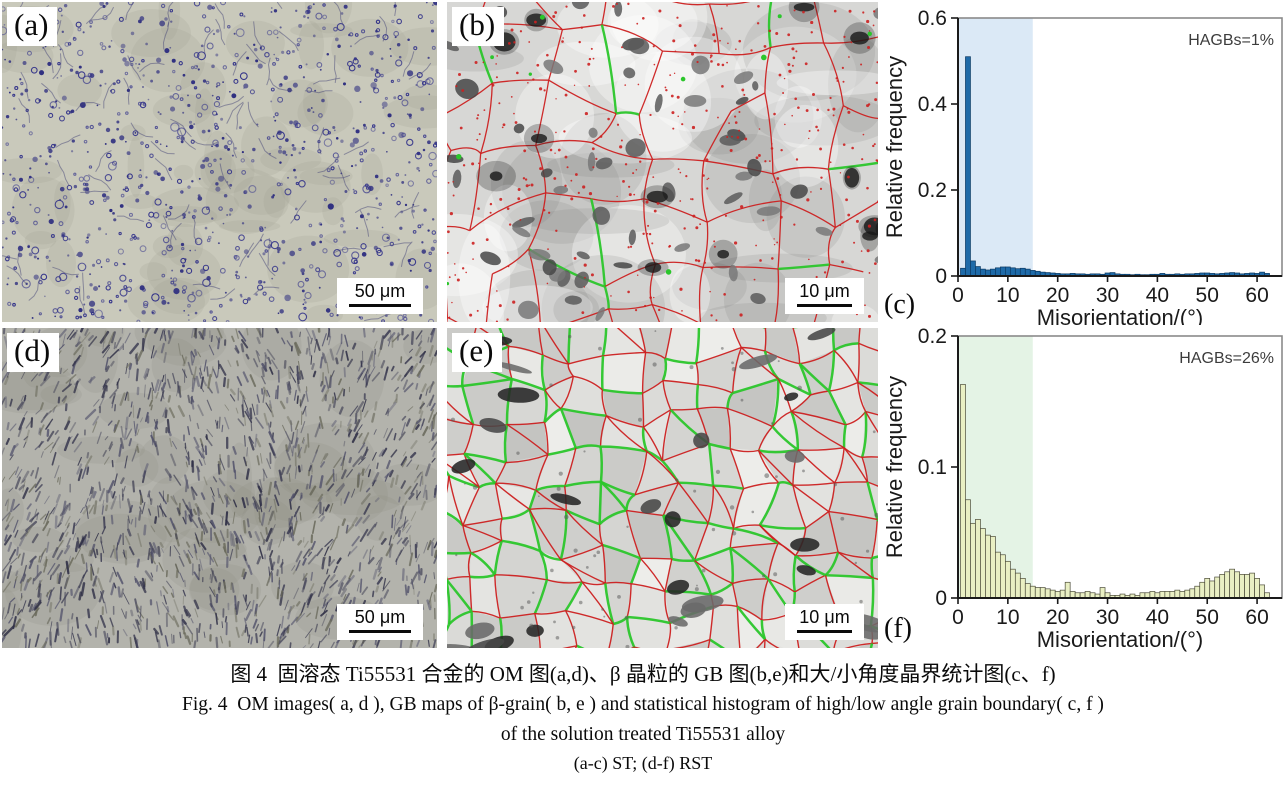  I want to click on panel-d-om-image: (d) 50 μm, so click(219, 488).